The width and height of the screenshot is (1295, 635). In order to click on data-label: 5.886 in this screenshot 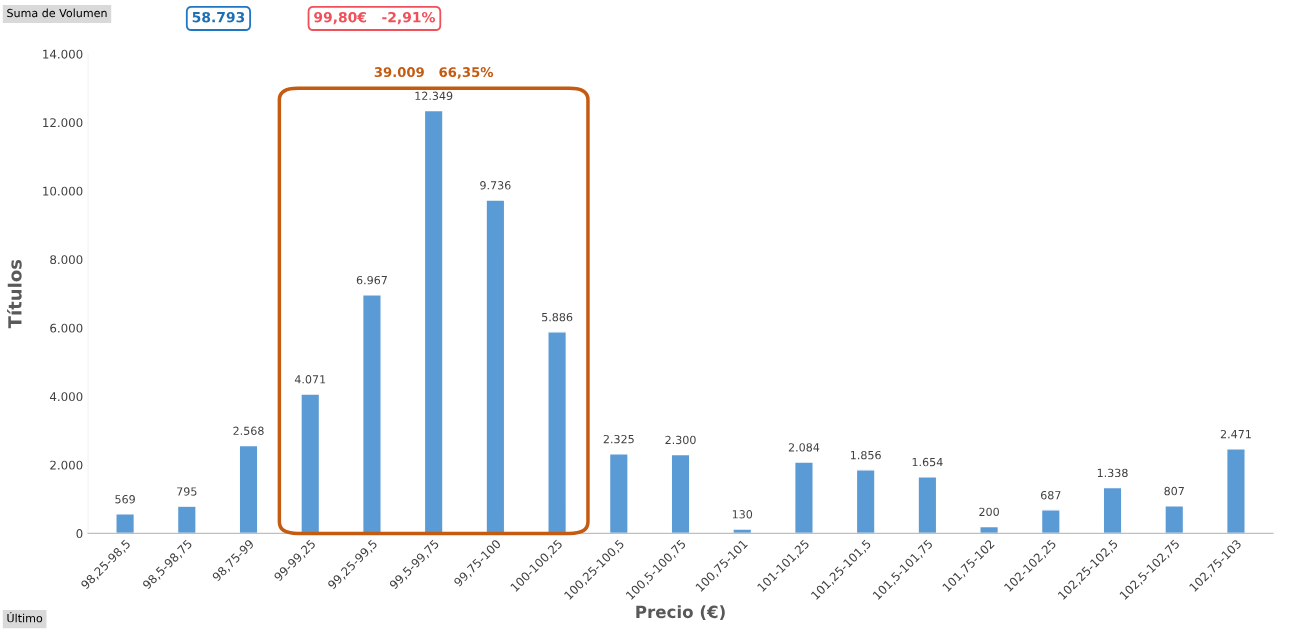, I will do `click(557, 317)`.